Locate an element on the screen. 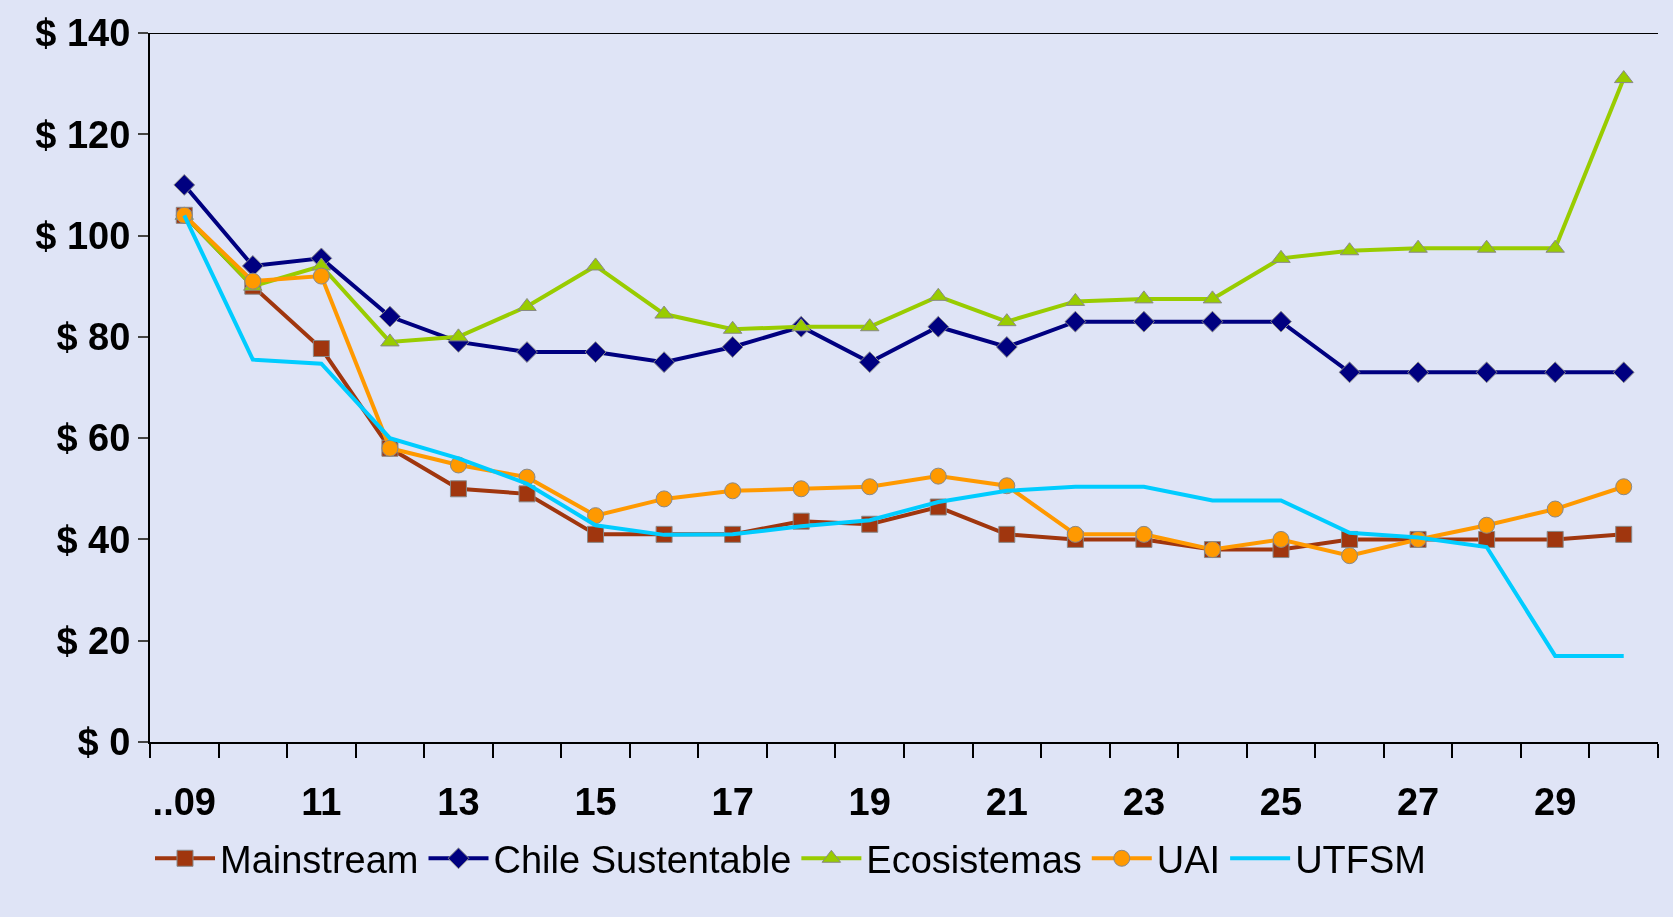 The image size is (1673, 917). x-tick-label: 13 is located at coordinates (458, 801).